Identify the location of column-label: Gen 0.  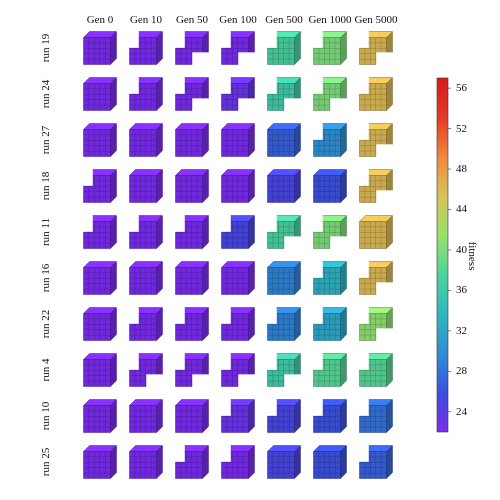
(100, 20).